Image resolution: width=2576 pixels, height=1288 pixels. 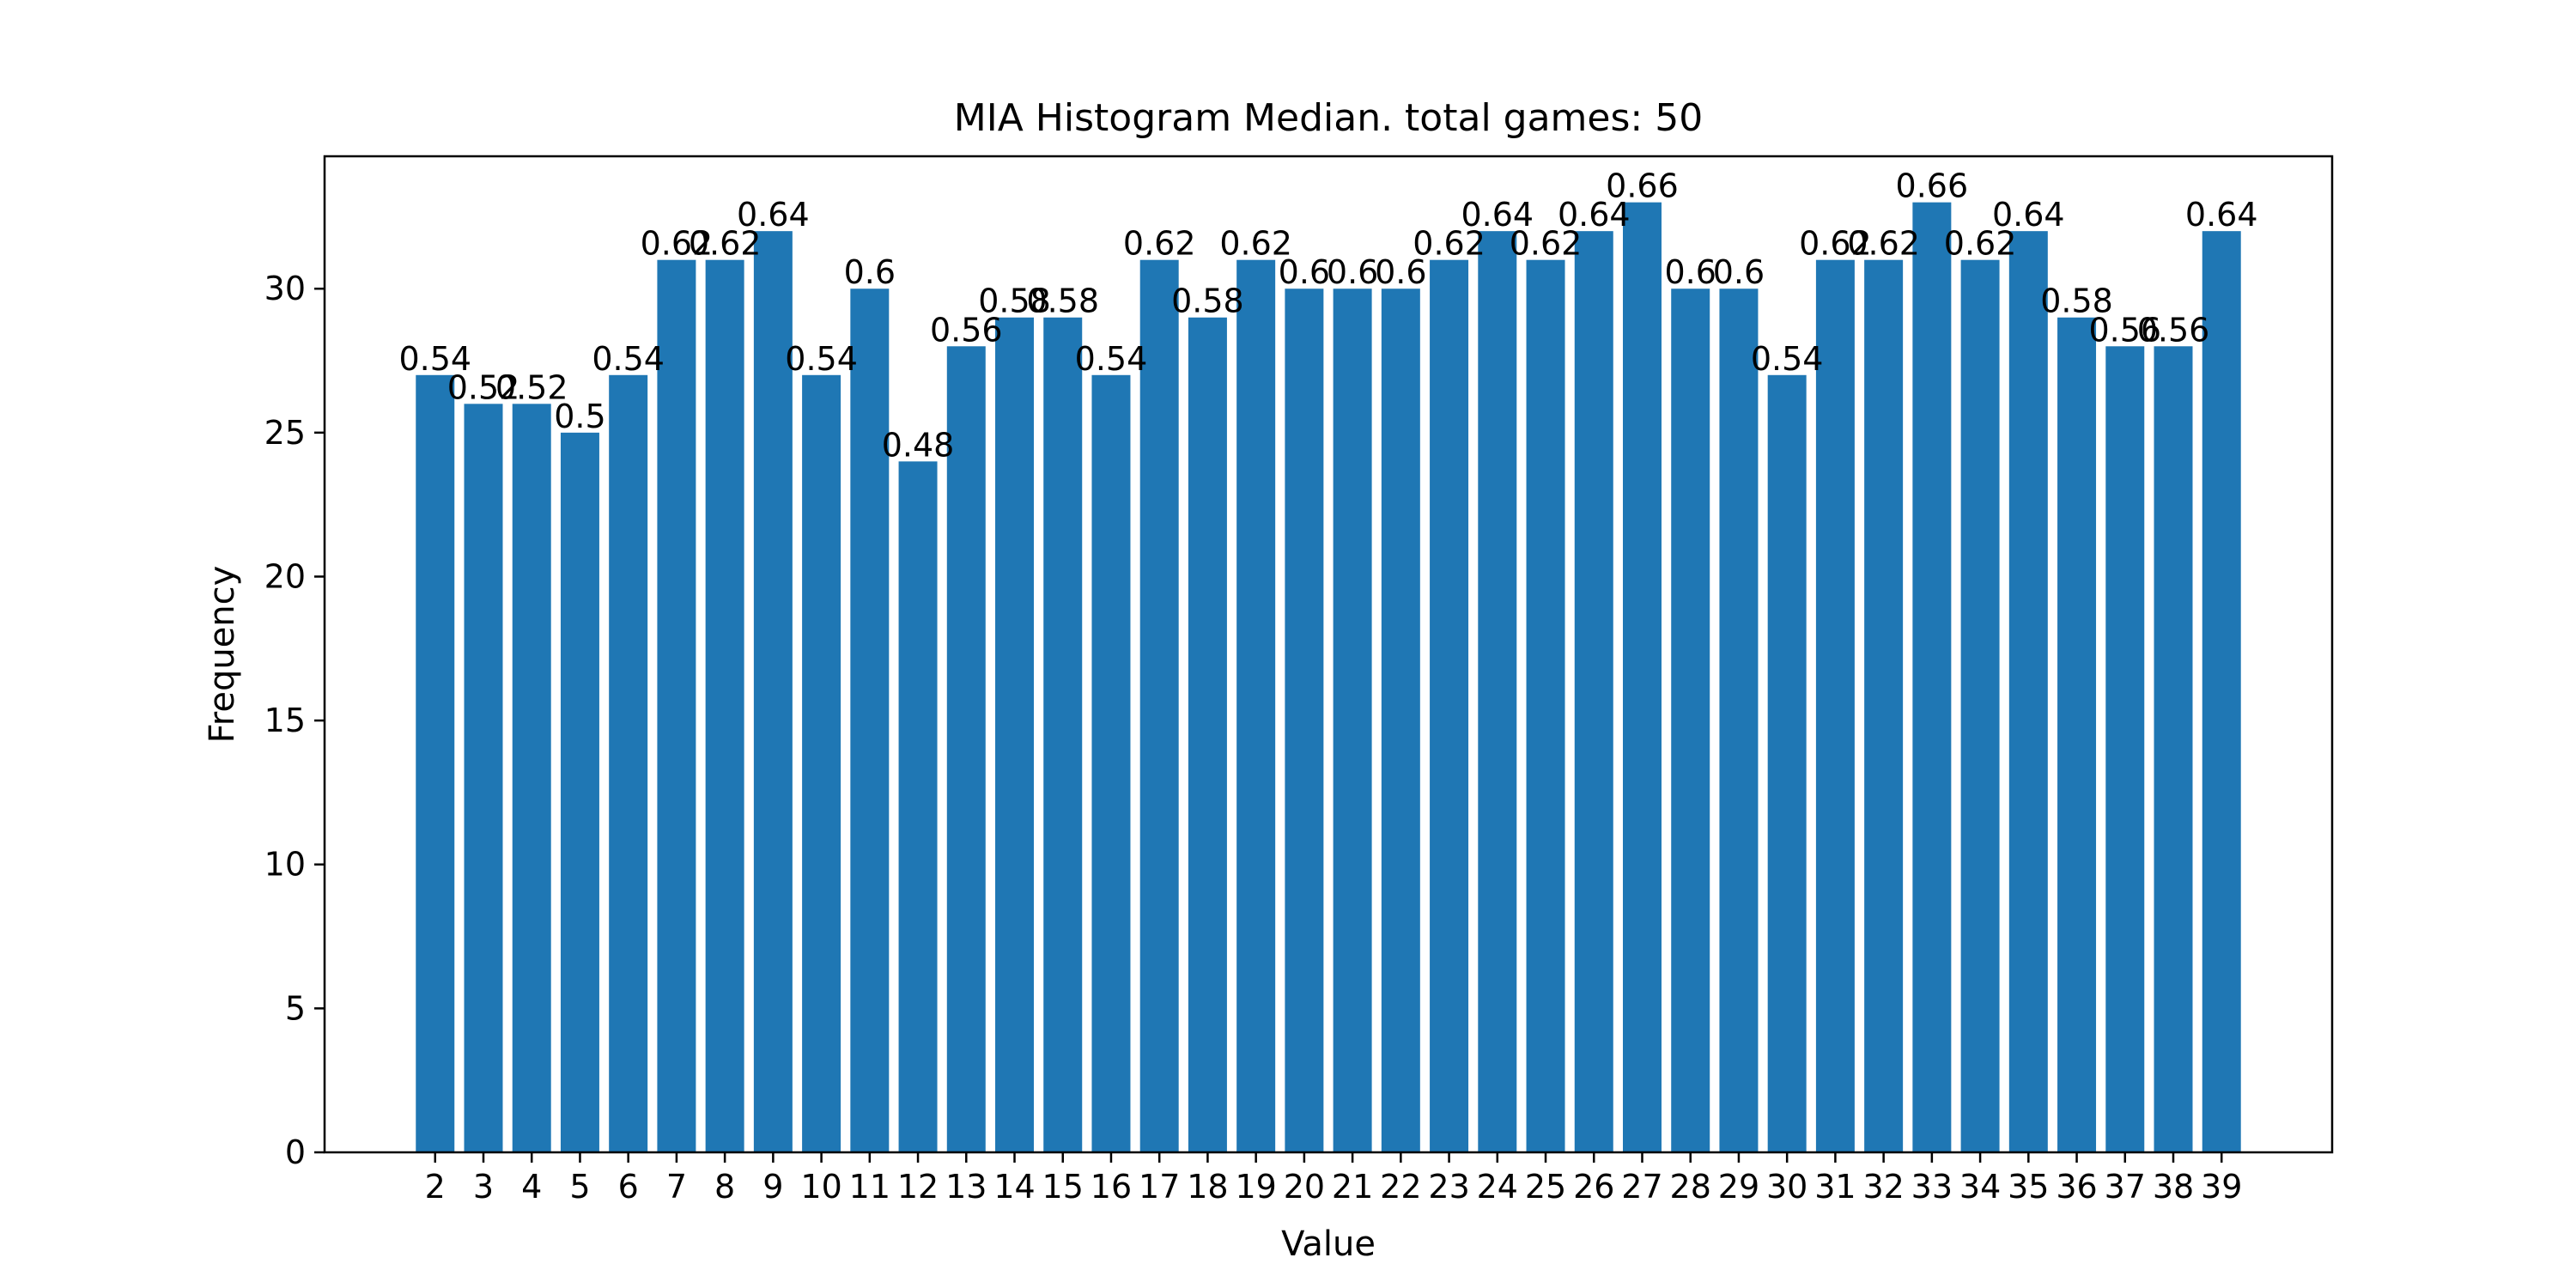 What do you see at coordinates (1305, 1187) in the screenshot?
I see `x-tick-label-20: 20` at bounding box center [1305, 1187].